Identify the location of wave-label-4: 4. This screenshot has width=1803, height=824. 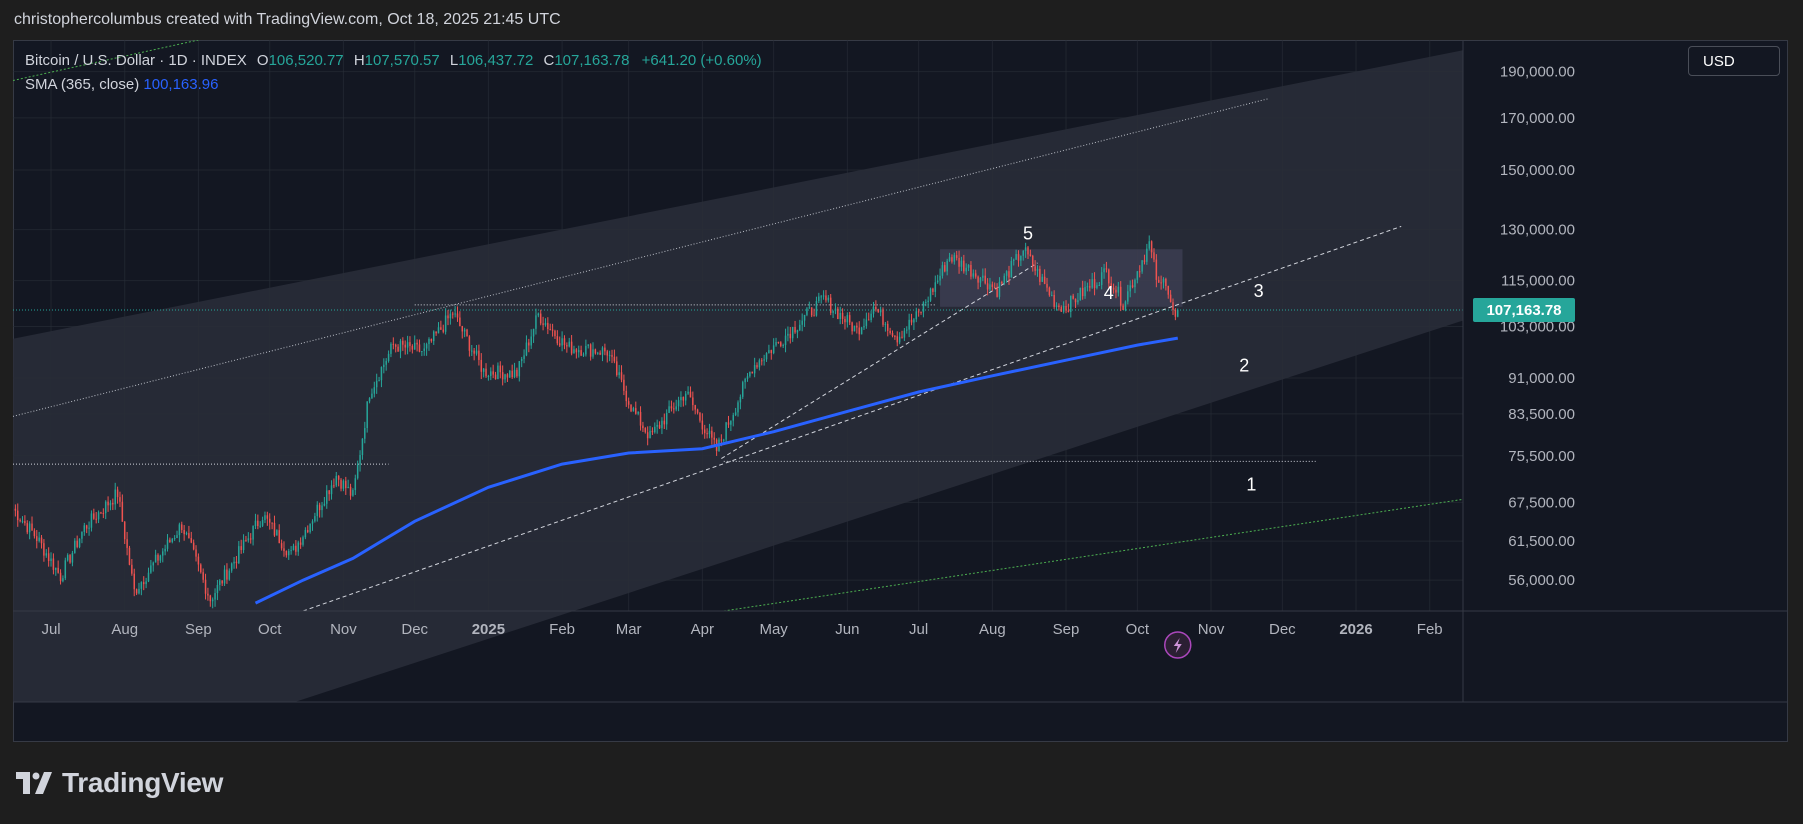
(1109, 293).